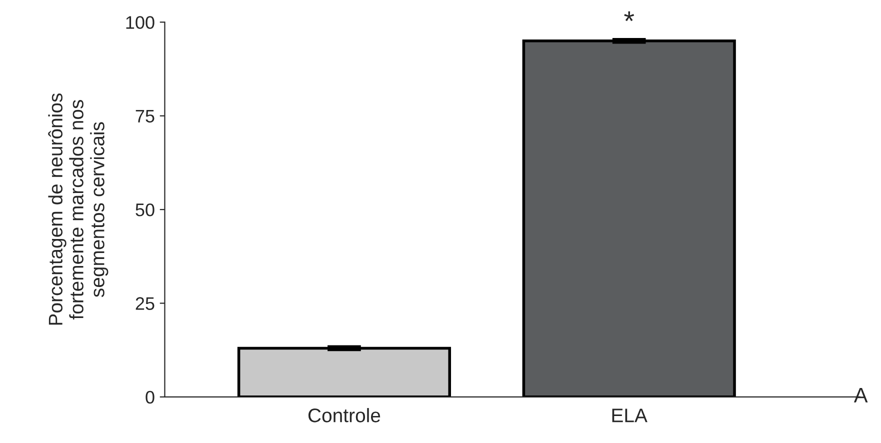 This screenshot has width=881, height=443. I want to click on x-tick-label: ELA, so click(630, 415).